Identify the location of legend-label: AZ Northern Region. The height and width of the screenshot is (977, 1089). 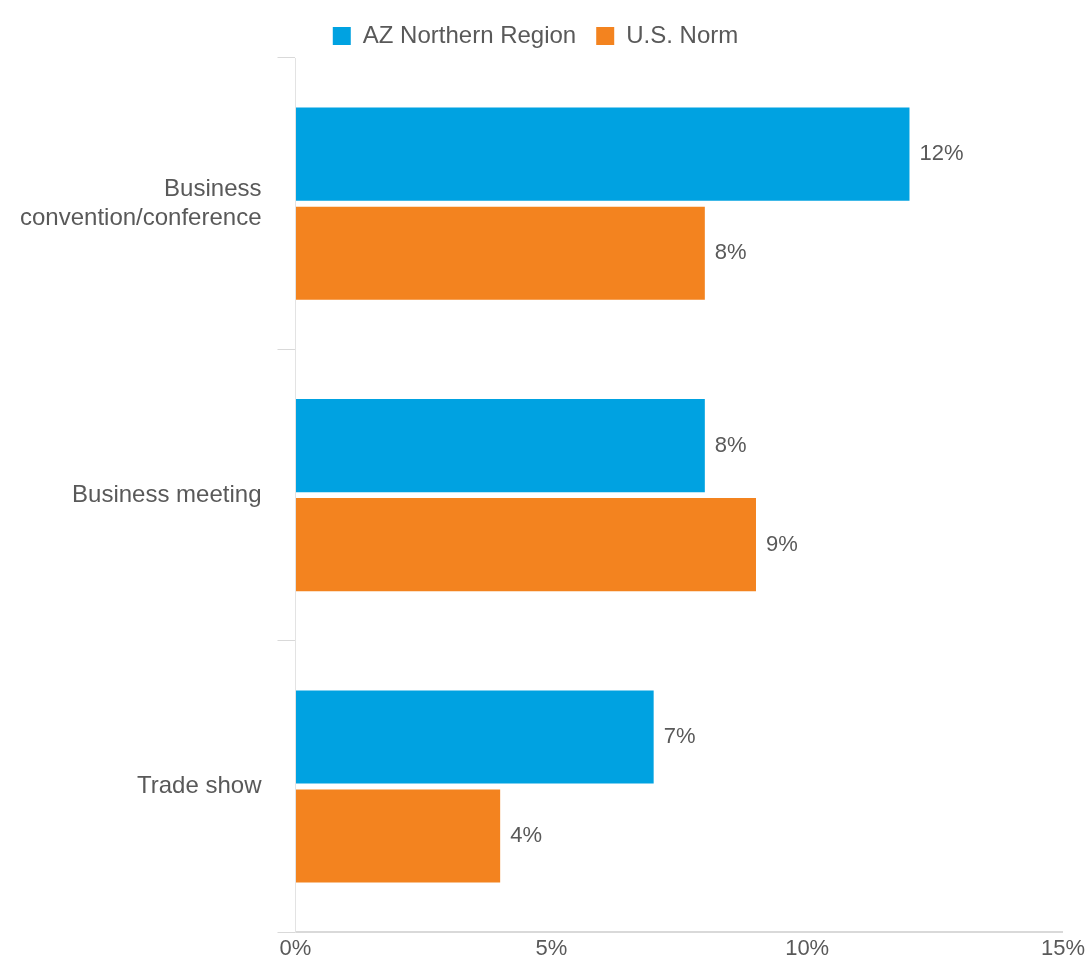
(469, 34).